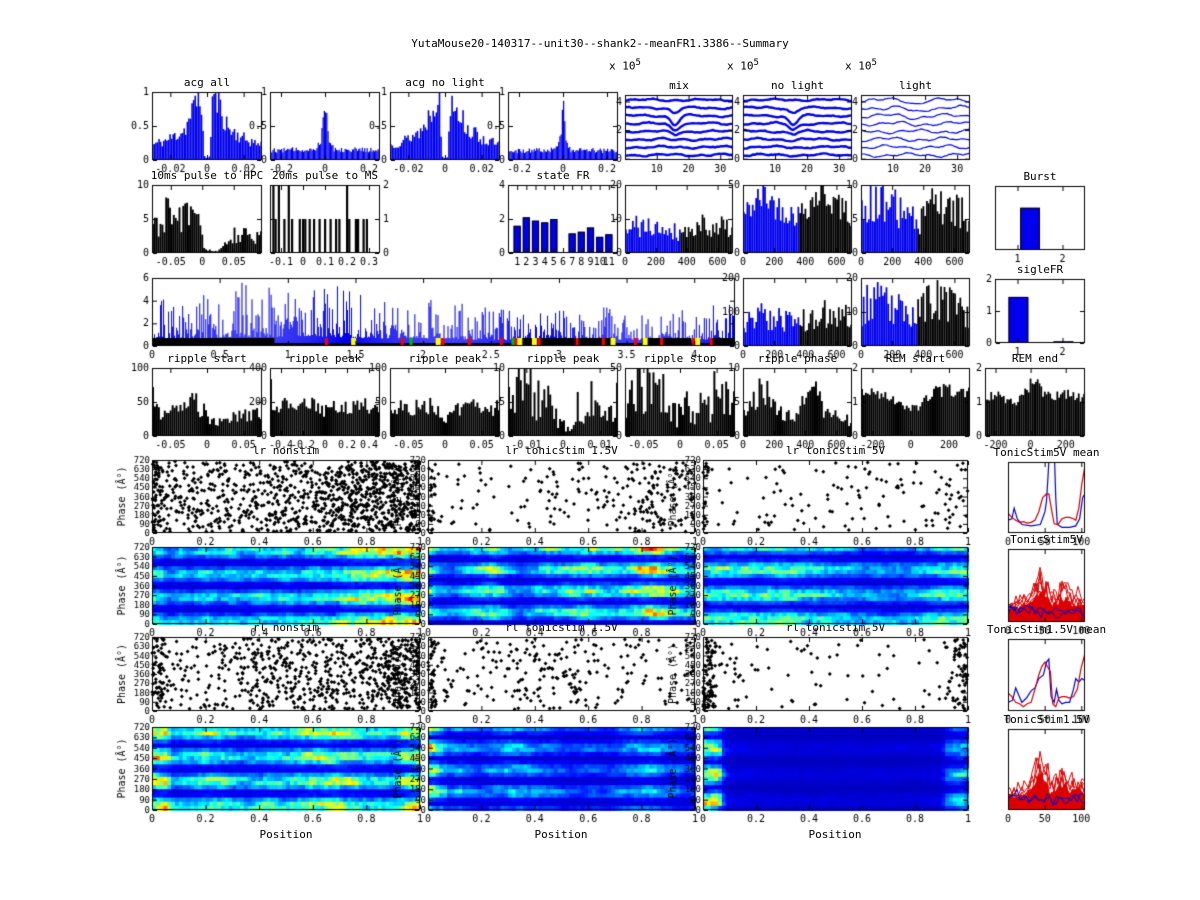 The image size is (1200, 900). Describe the element at coordinates (835, 627) in the screenshot. I see `plot-title-raster-rl-t5: rl tonicstim 5V` at that location.